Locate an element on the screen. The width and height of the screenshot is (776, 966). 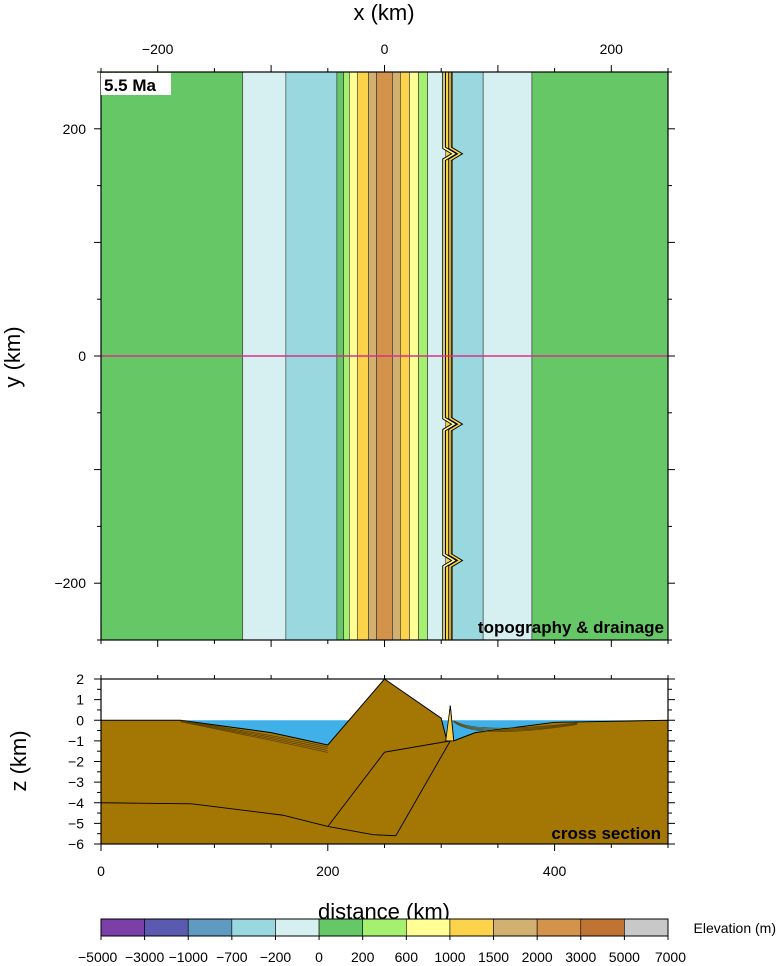
colorbar-tick-label: −3000 is located at coordinates (145, 957).